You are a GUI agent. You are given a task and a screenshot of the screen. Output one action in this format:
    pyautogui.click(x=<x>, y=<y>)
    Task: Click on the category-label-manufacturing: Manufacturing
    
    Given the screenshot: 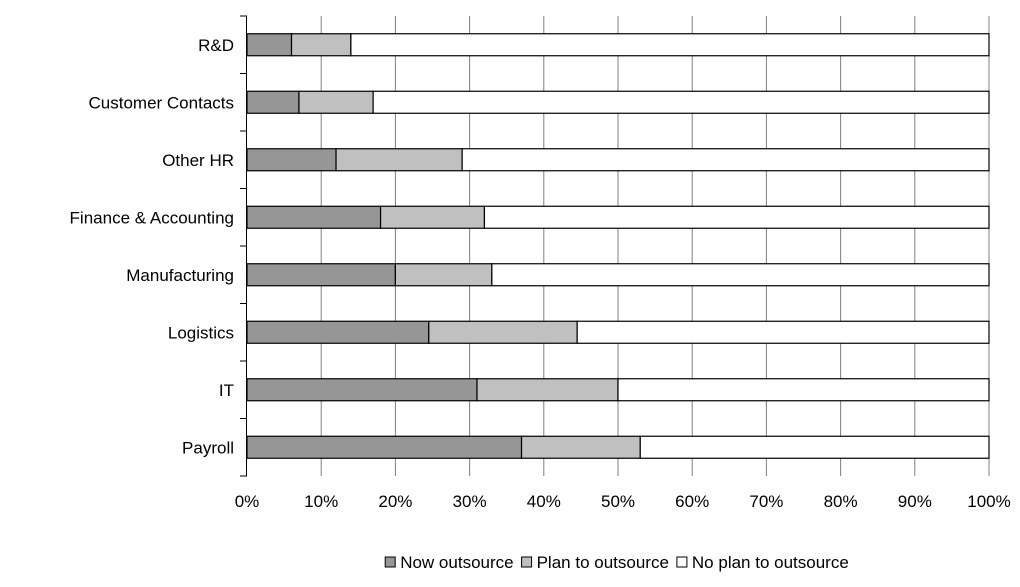 What is the action you would take?
    pyautogui.click(x=180, y=275)
    